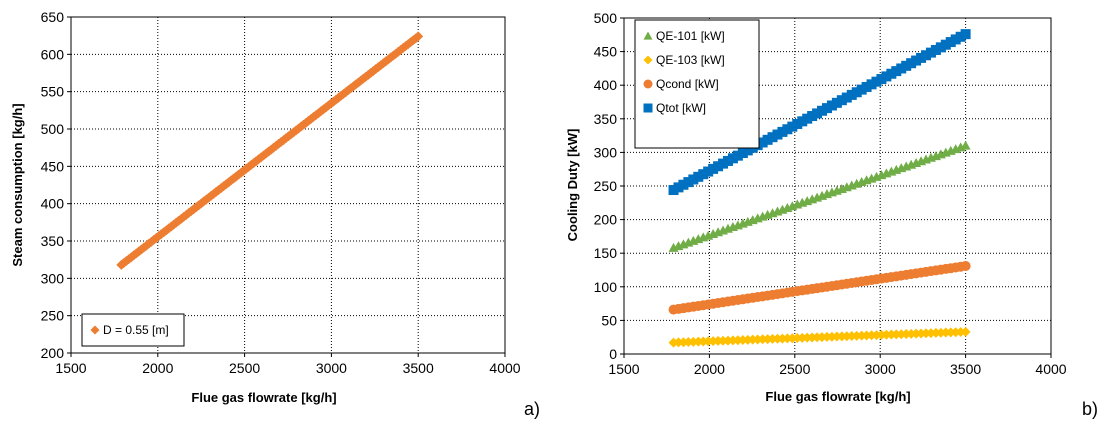 The width and height of the screenshot is (1108, 425). What do you see at coordinates (56, 185) in the screenshot?
I see `y-ticks: 200 250 300 350 400 450 500 550 600 650` at bounding box center [56, 185].